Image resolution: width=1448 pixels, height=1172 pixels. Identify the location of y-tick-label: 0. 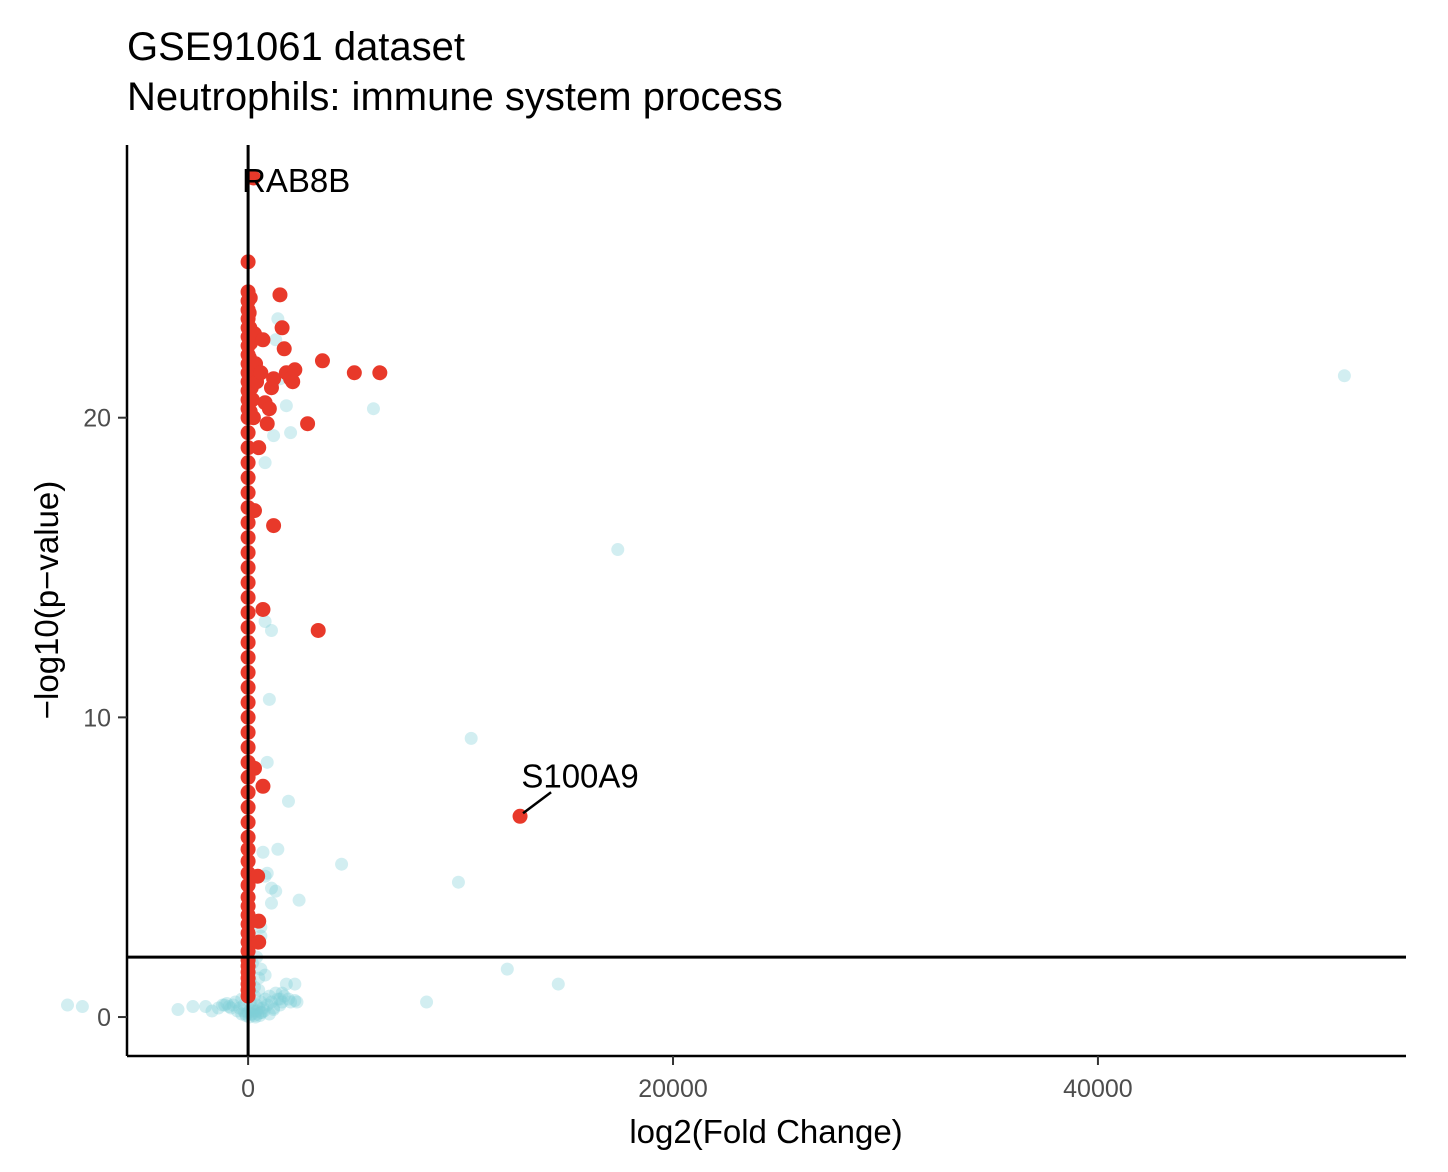
(104, 1018).